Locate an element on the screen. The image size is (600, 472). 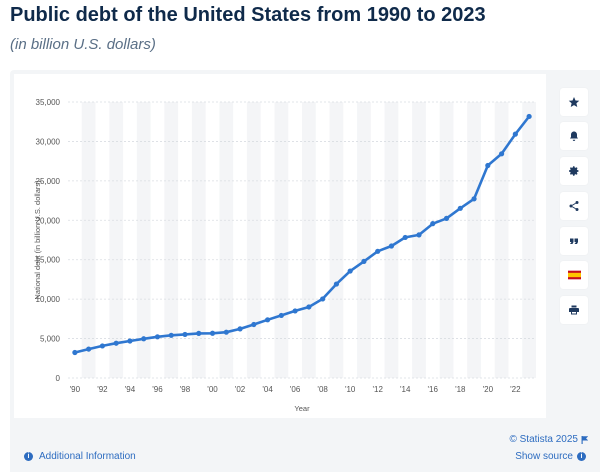
credits-text: © Statista 2025 is located at coordinates (543, 439).